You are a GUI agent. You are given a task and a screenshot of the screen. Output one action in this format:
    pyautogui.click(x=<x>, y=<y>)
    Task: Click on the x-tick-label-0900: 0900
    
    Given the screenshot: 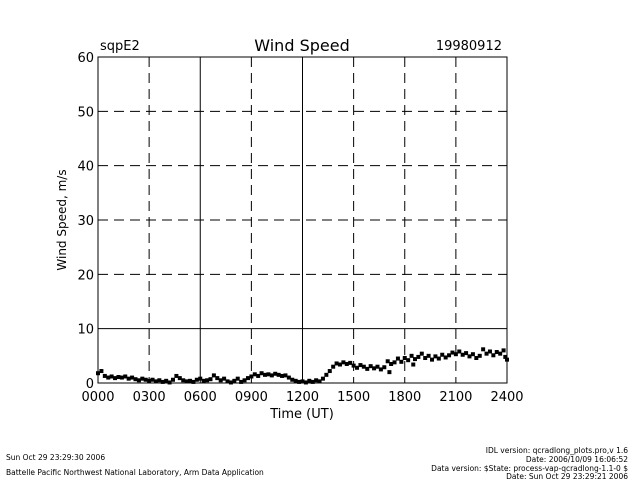 What is the action you would take?
    pyautogui.click(x=251, y=397)
    